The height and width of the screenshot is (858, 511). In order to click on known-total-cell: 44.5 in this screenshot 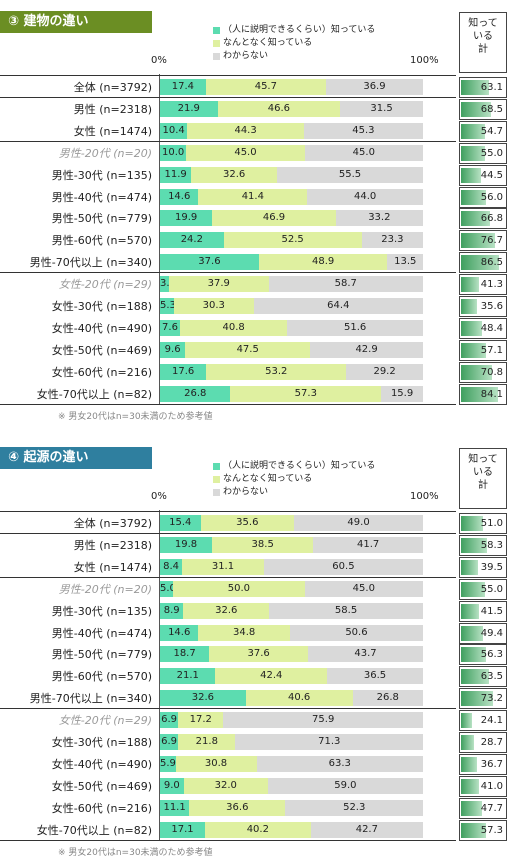, I will do `click(483, 175)`.